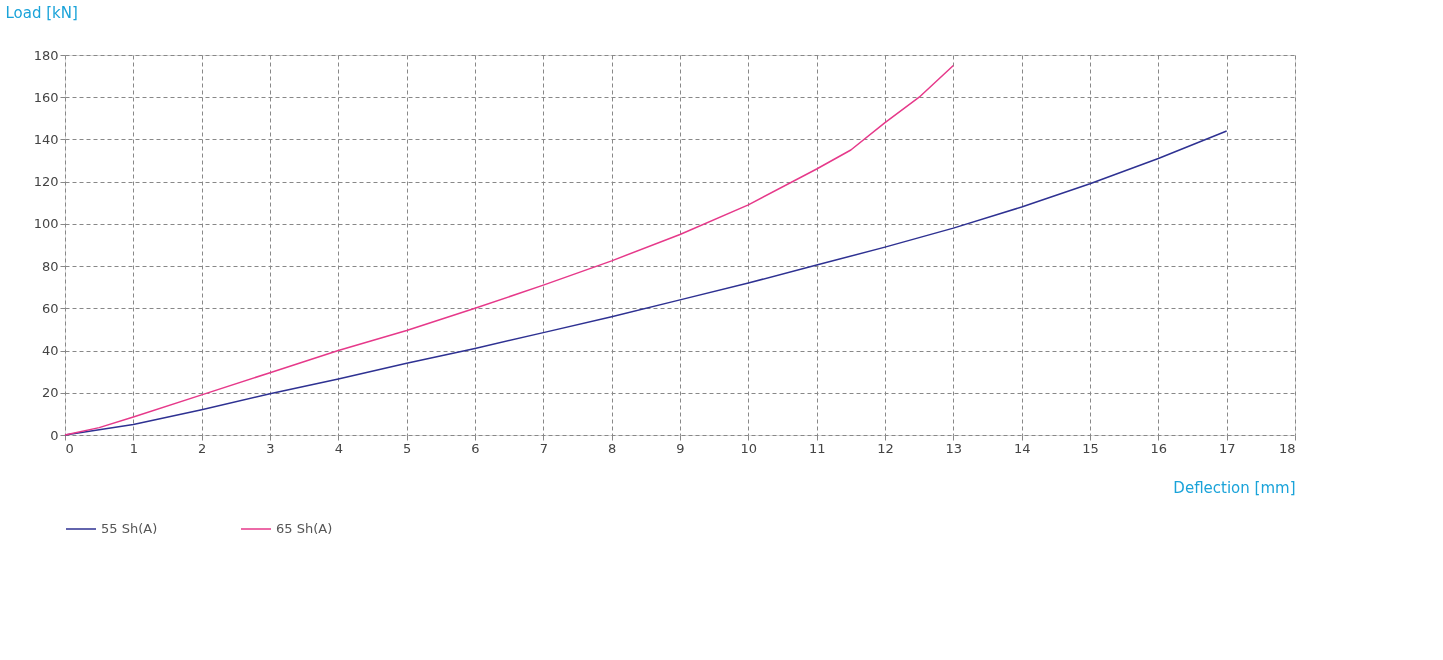 The height and width of the screenshot is (660, 1443). I want to click on legend-label: 65 Sh(A), so click(304, 528).